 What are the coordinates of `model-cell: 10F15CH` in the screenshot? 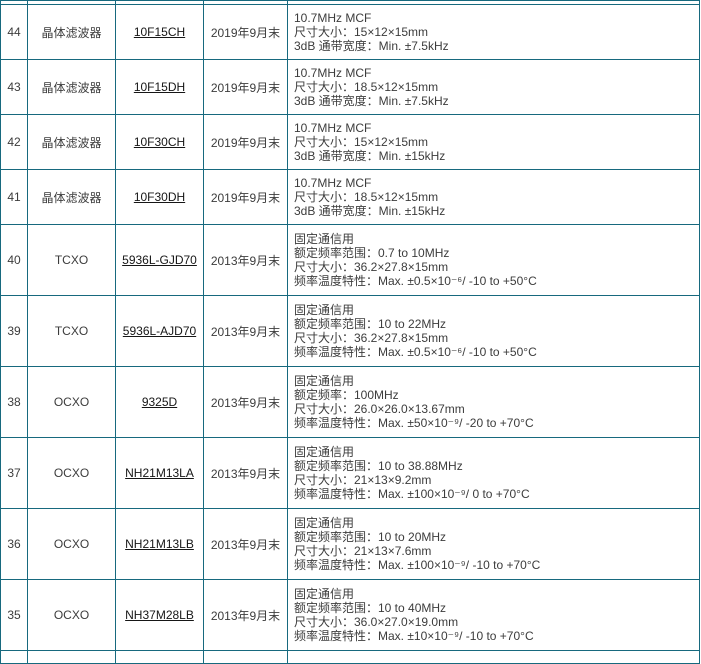 It's located at (159, 32).